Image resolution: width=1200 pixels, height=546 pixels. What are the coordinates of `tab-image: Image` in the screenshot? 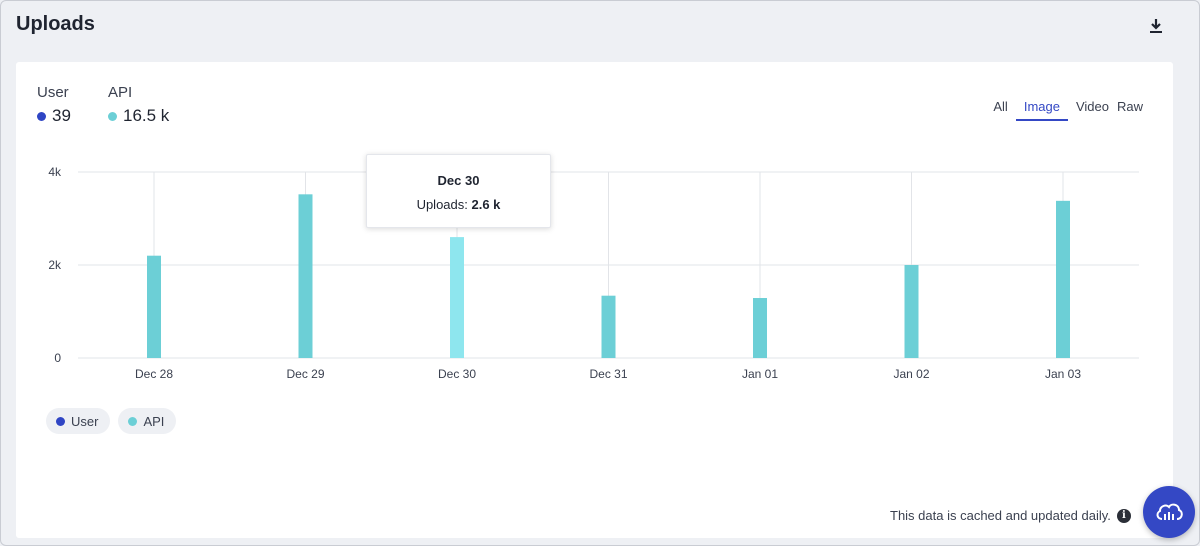 It's located at (1041, 109).